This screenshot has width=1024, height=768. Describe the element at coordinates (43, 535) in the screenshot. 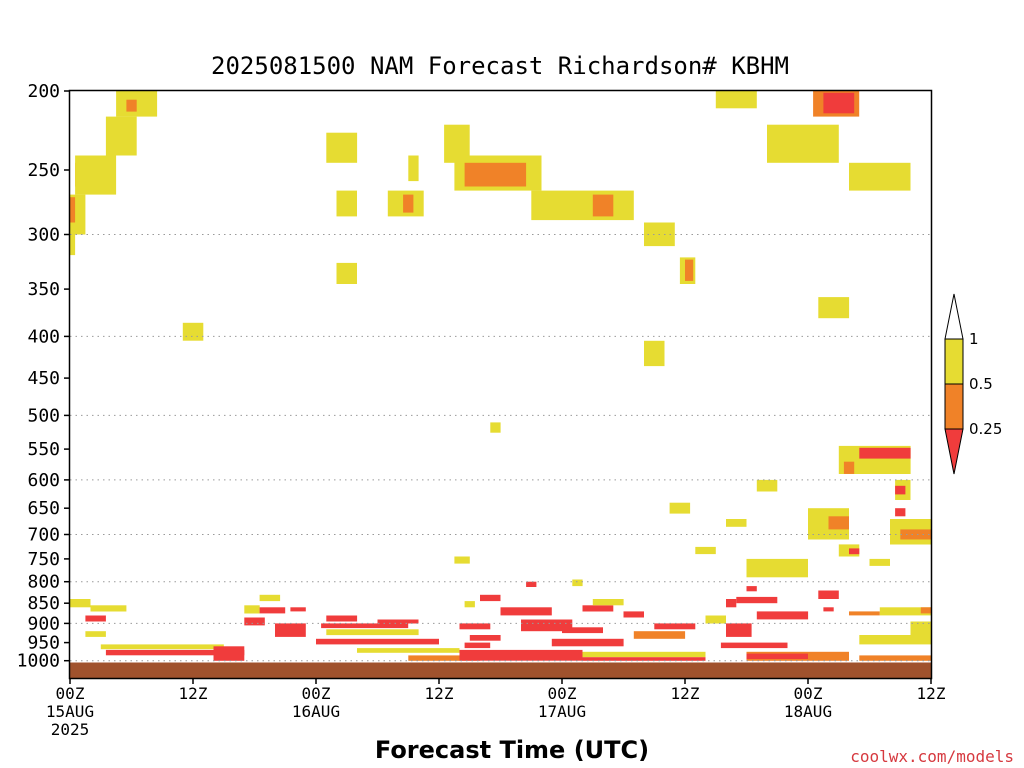

I see `y-tick-label-700: 700` at that location.